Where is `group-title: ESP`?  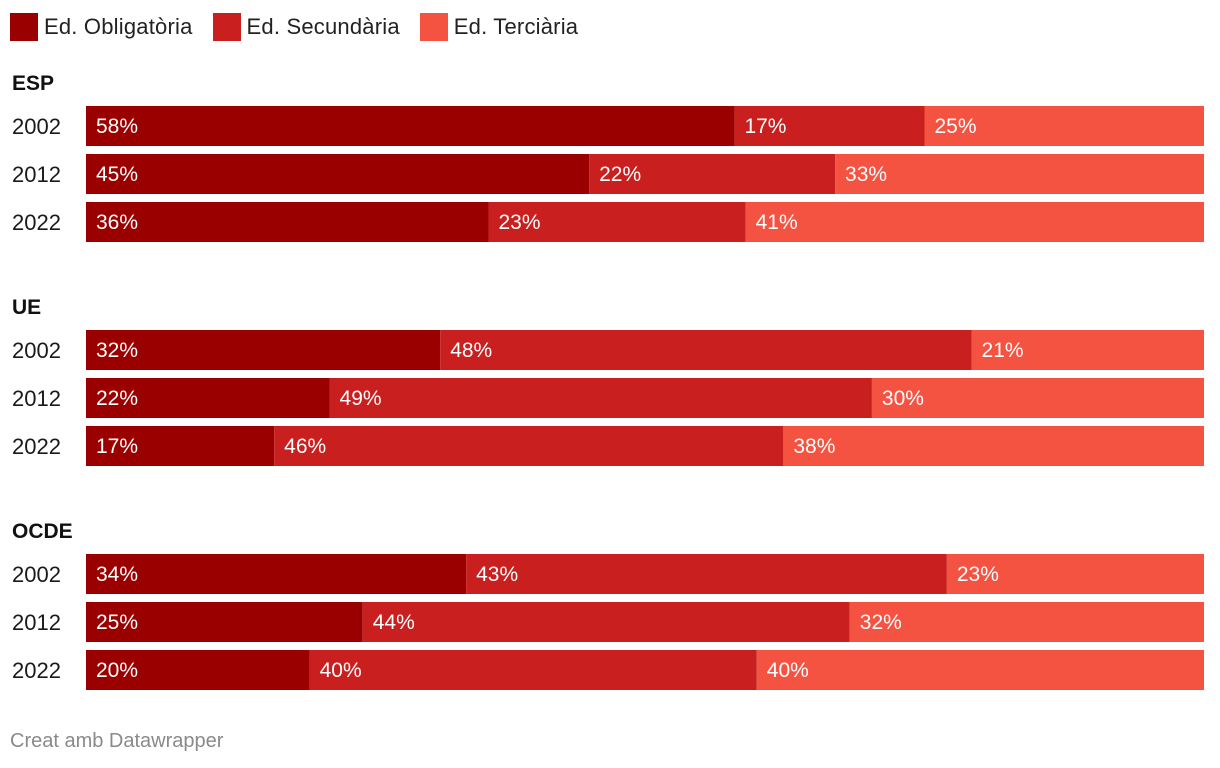 group-title: ESP is located at coordinates (33, 83).